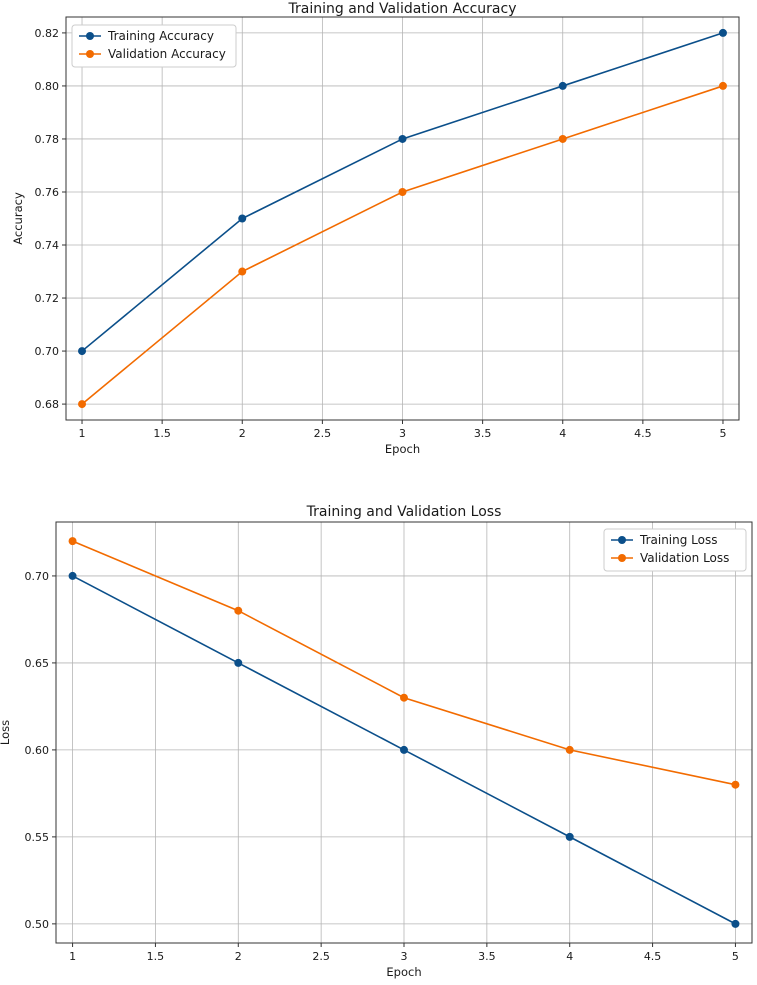 This screenshot has height=985, width=757. I want to click on legend-label: Validation Loss, so click(684, 558).